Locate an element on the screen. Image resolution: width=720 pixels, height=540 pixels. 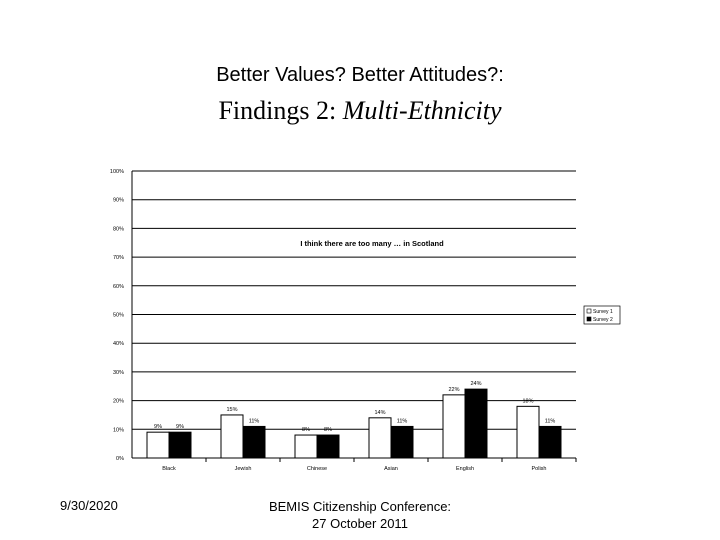
chart-bars is located at coordinates (354, 423).